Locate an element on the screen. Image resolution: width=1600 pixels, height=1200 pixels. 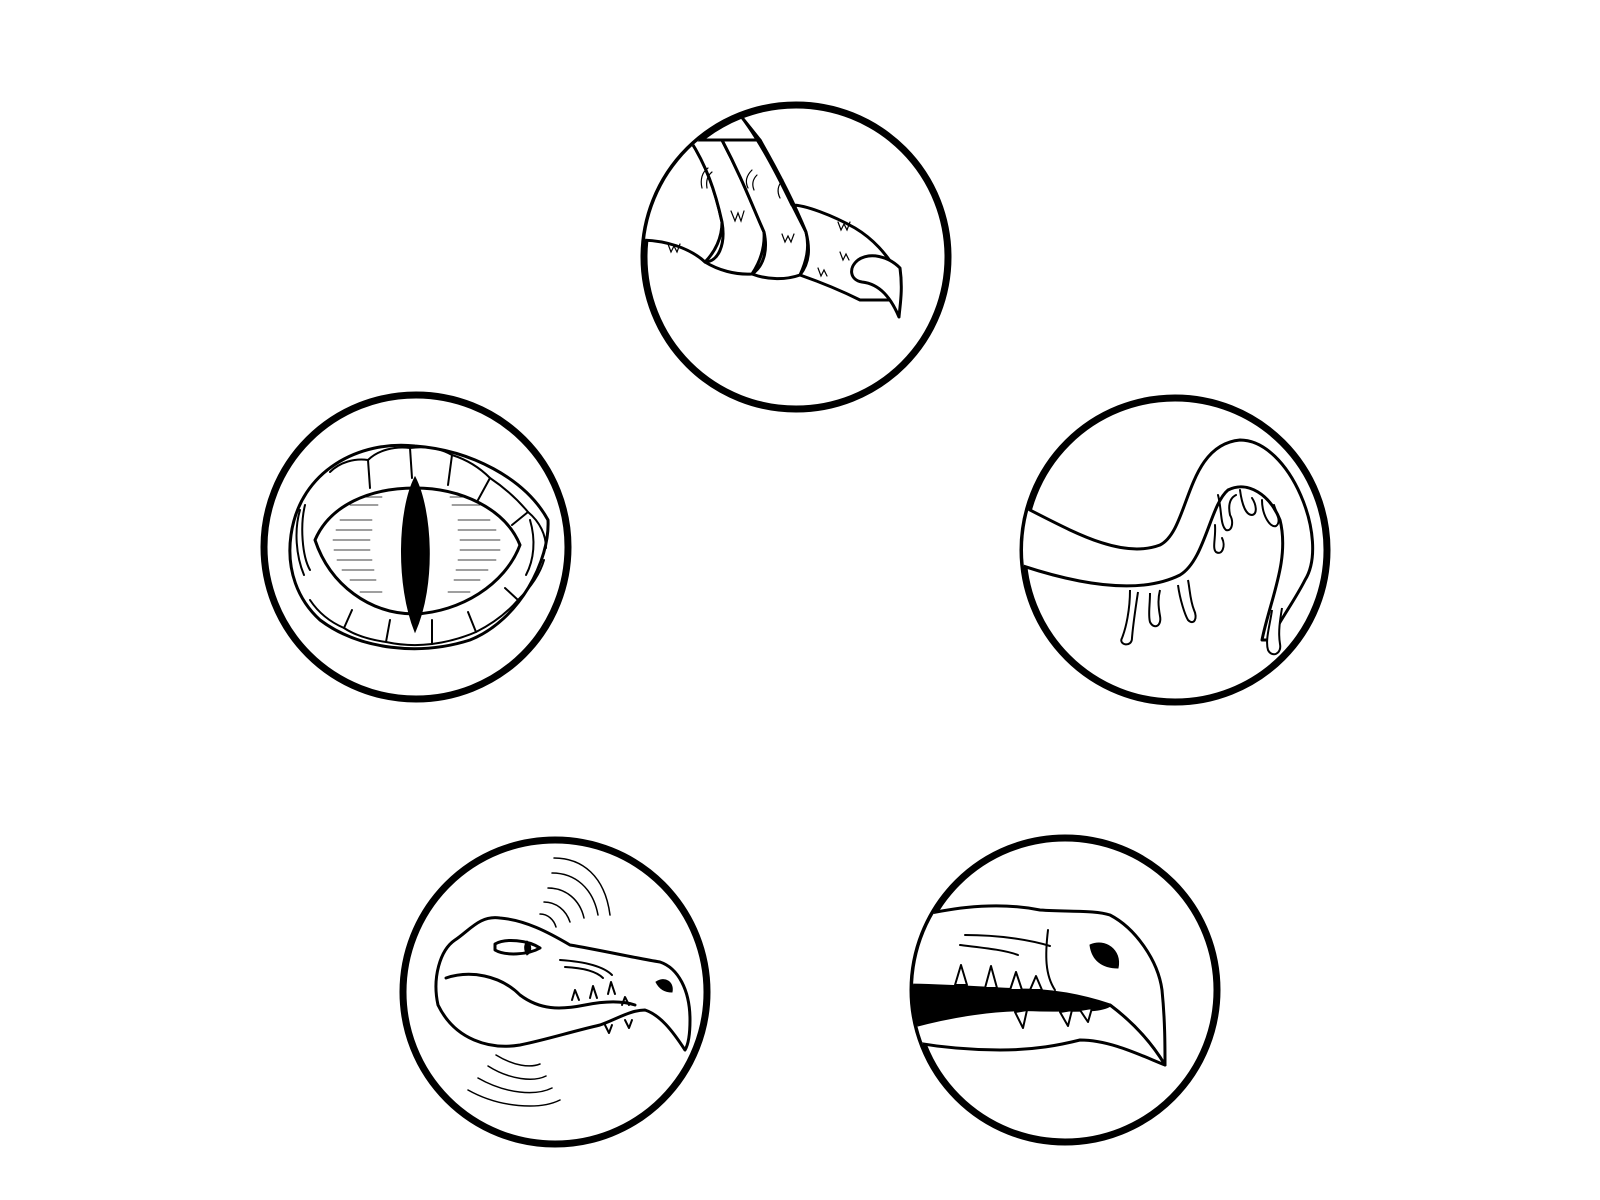
dragon-jaw-icon is located at coordinates (1065, 990).